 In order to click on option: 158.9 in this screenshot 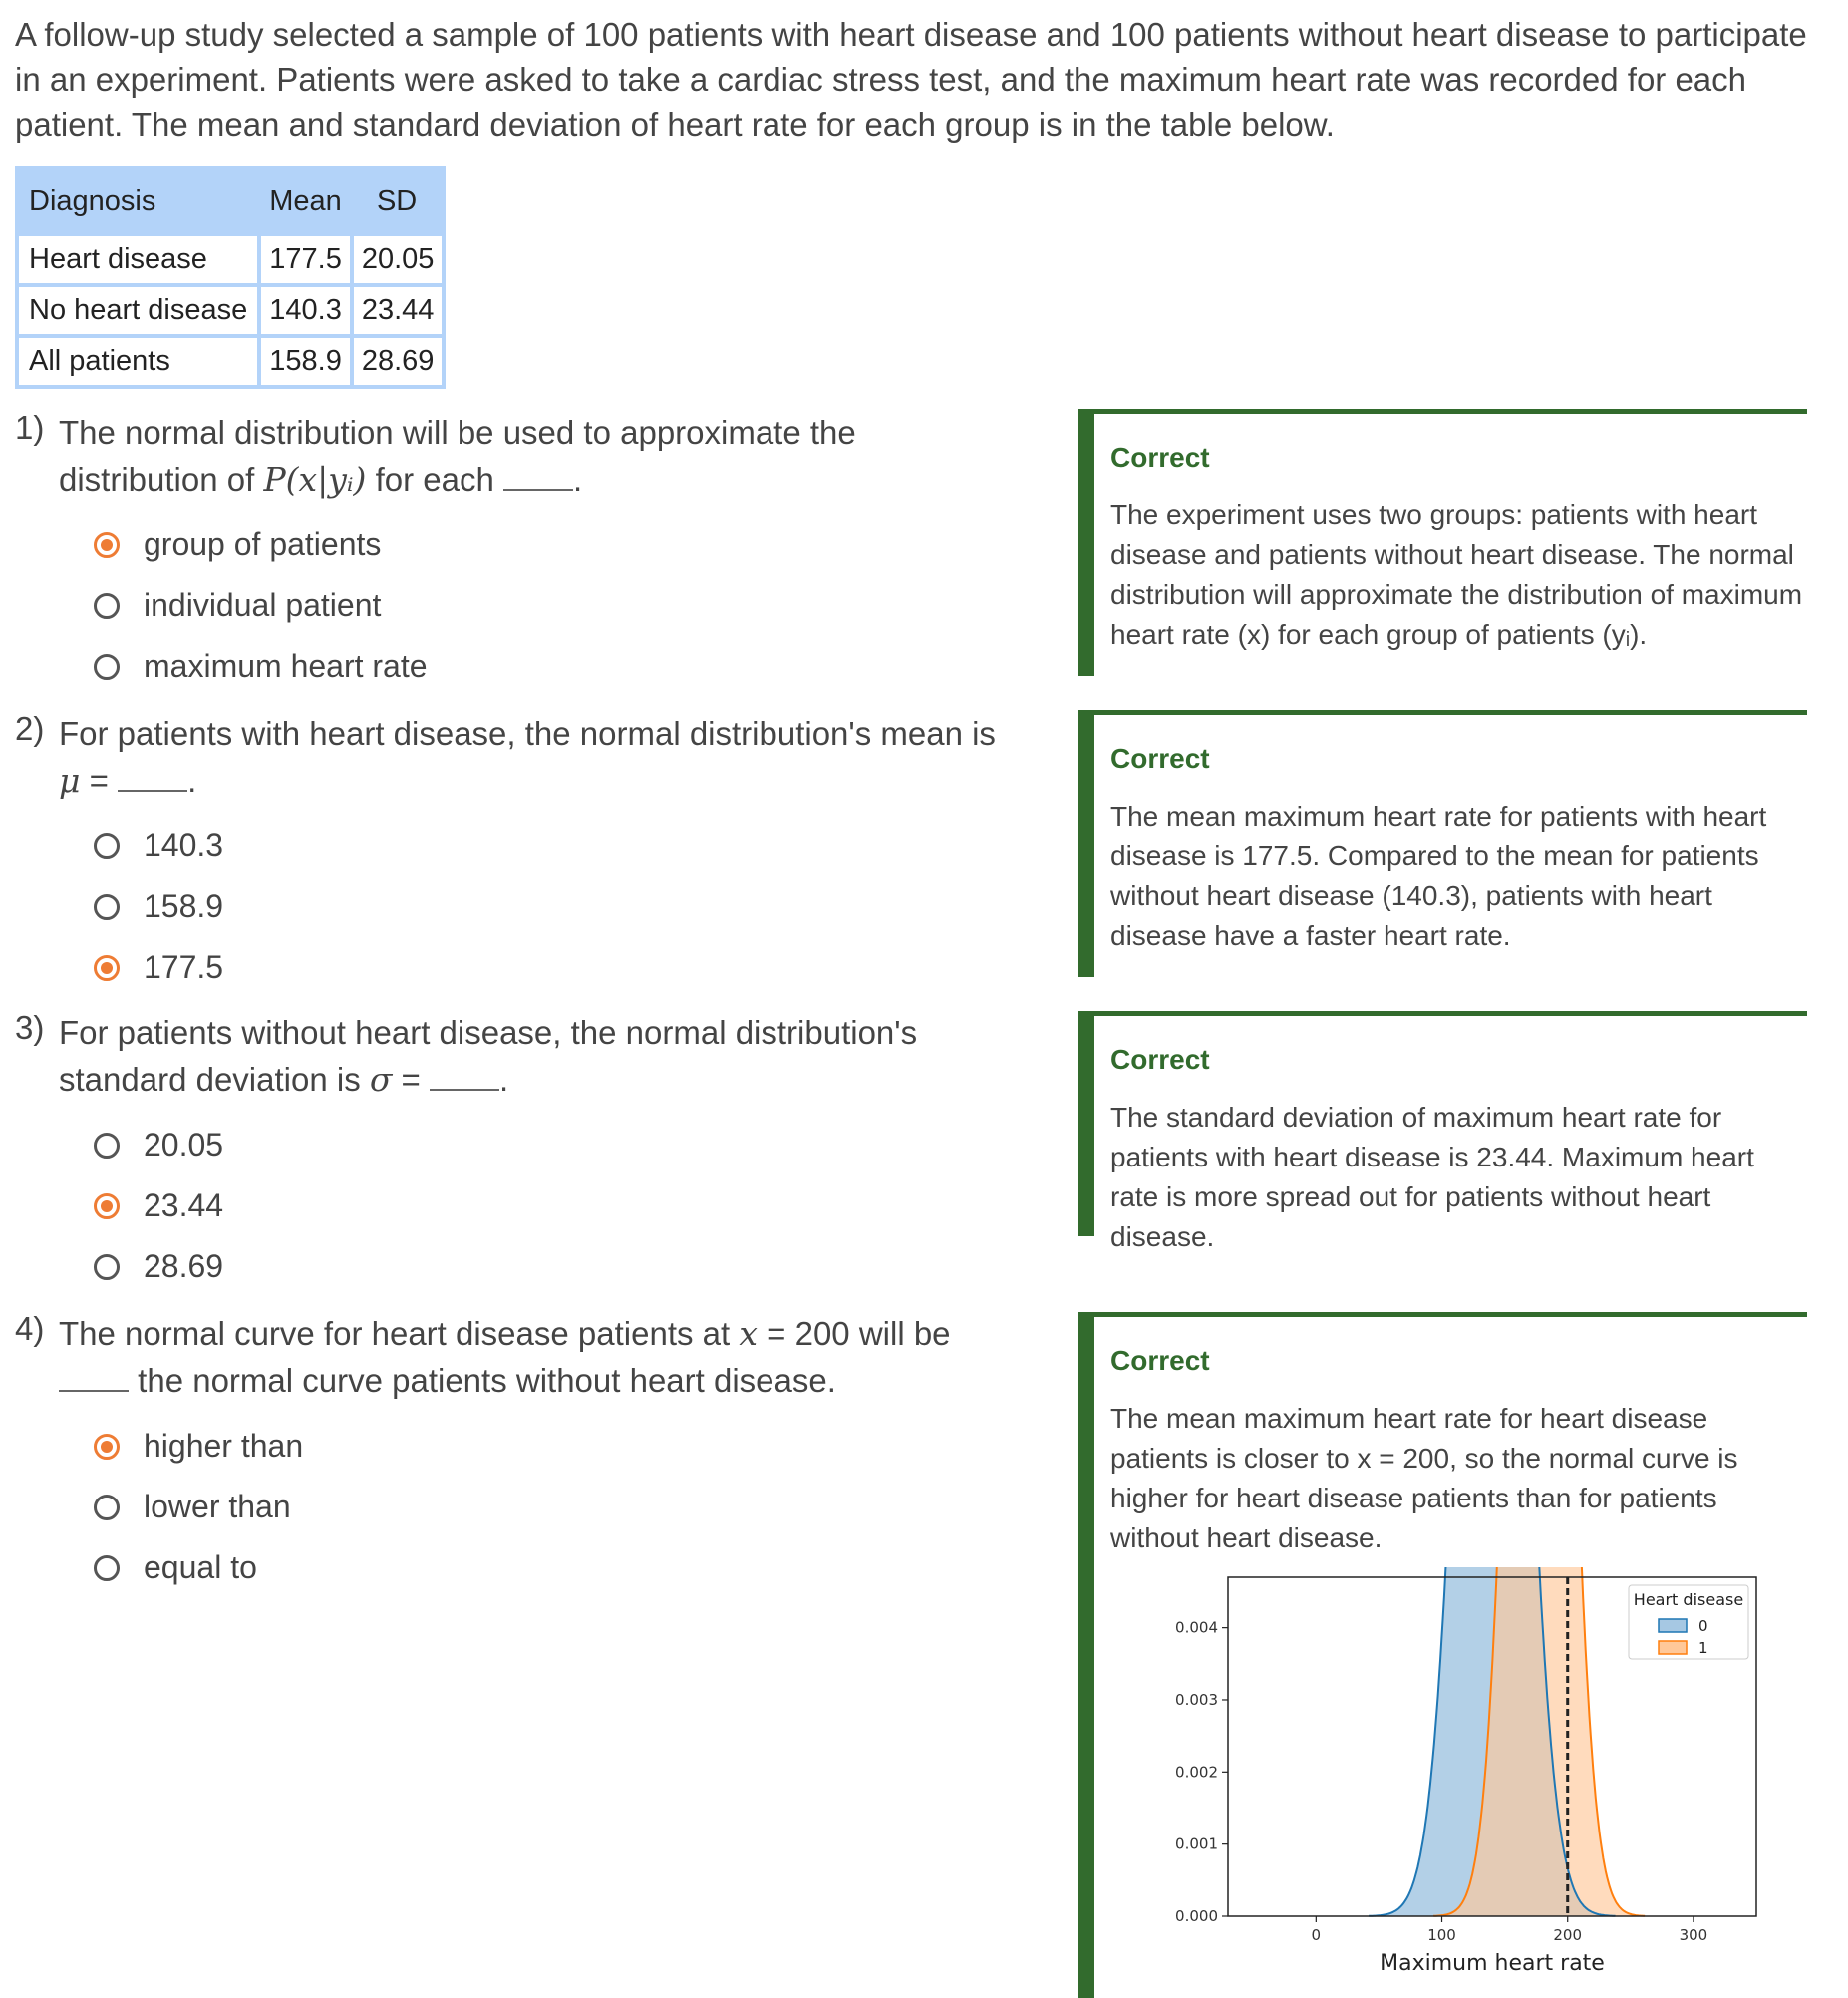, I will do `click(558, 907)`.